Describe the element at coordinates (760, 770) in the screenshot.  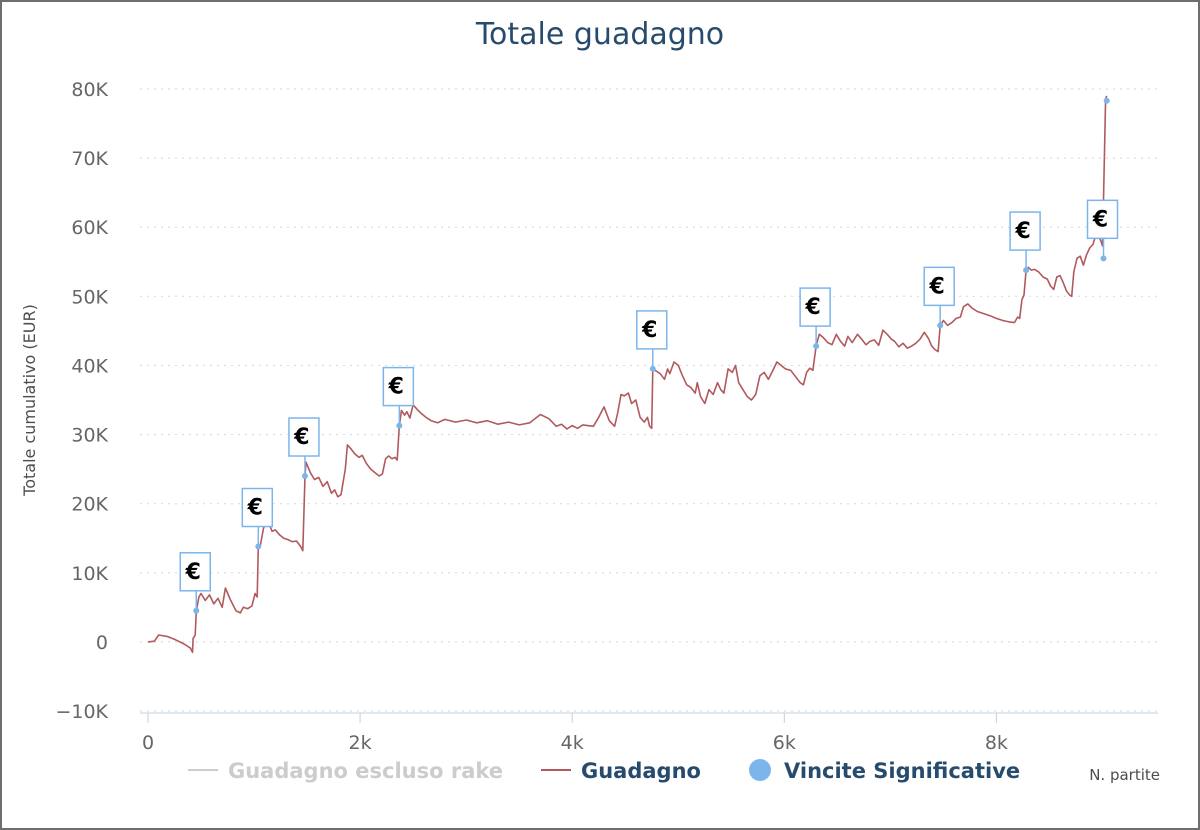
I see `legend-circle-symbol` at that location.